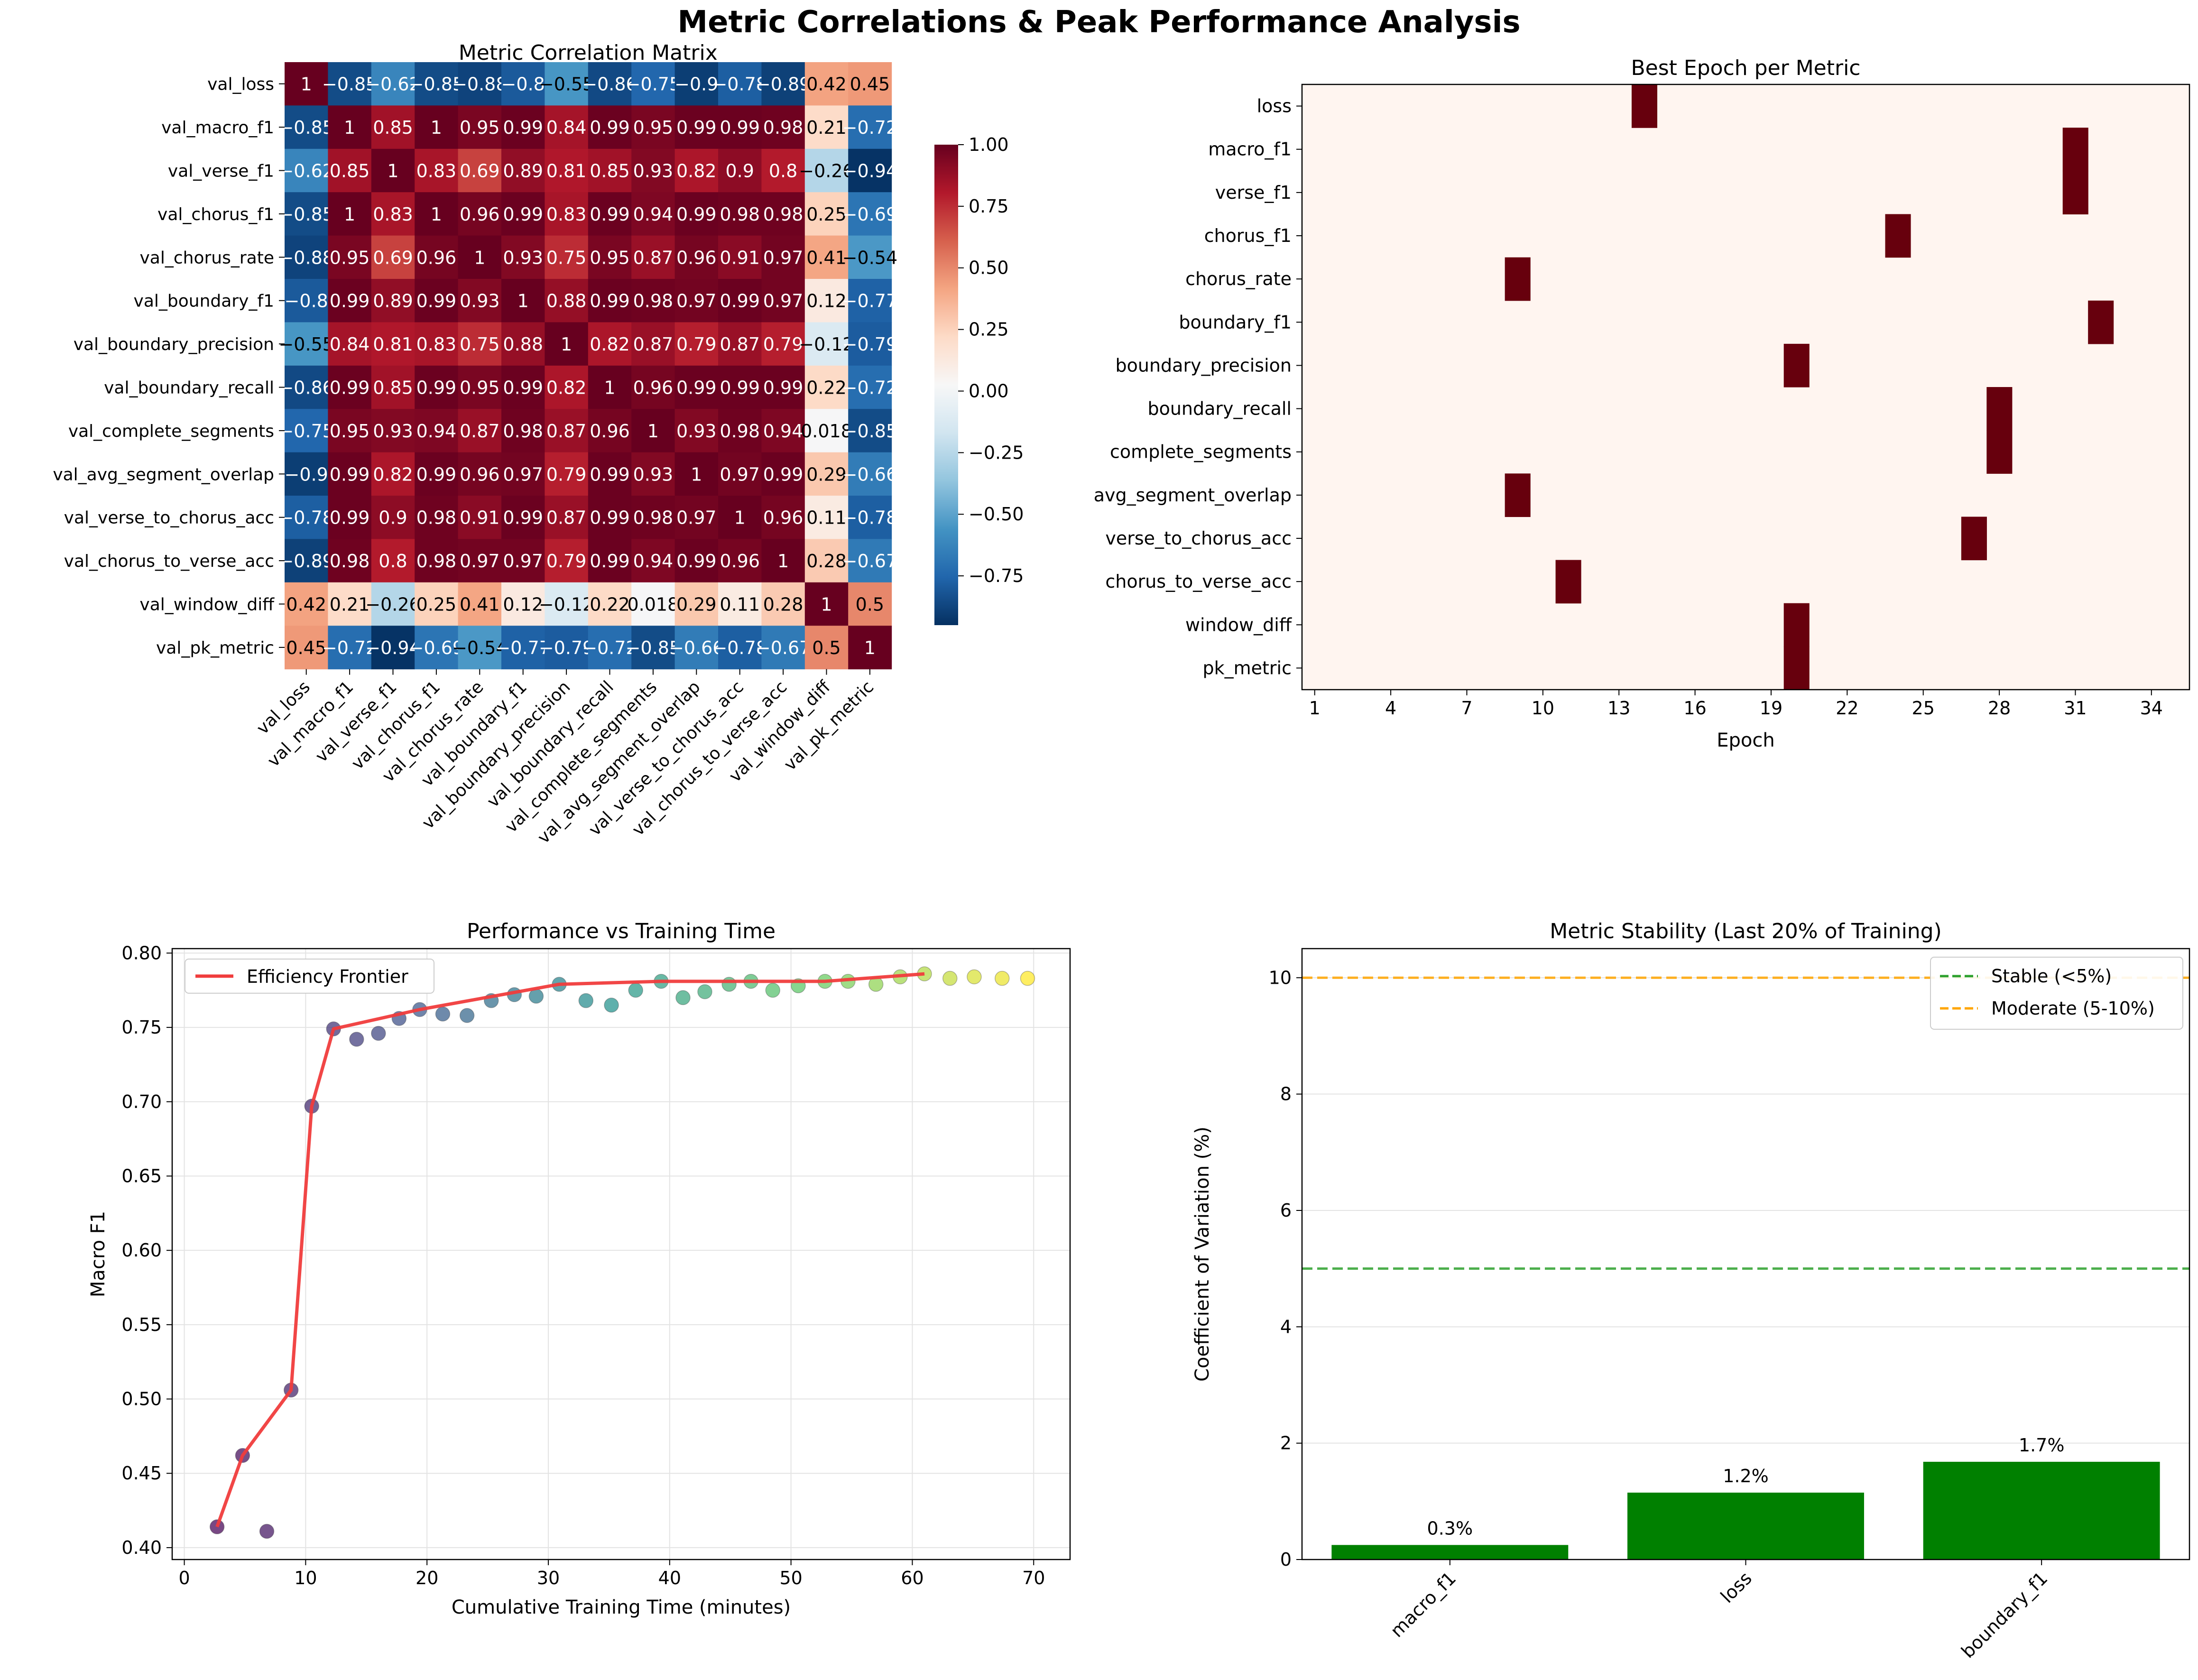  What do you see at coordinates (141, 1101) in the screenshot?
I see `y-tick-label: 0.70` at bounding box center [141, 1101].